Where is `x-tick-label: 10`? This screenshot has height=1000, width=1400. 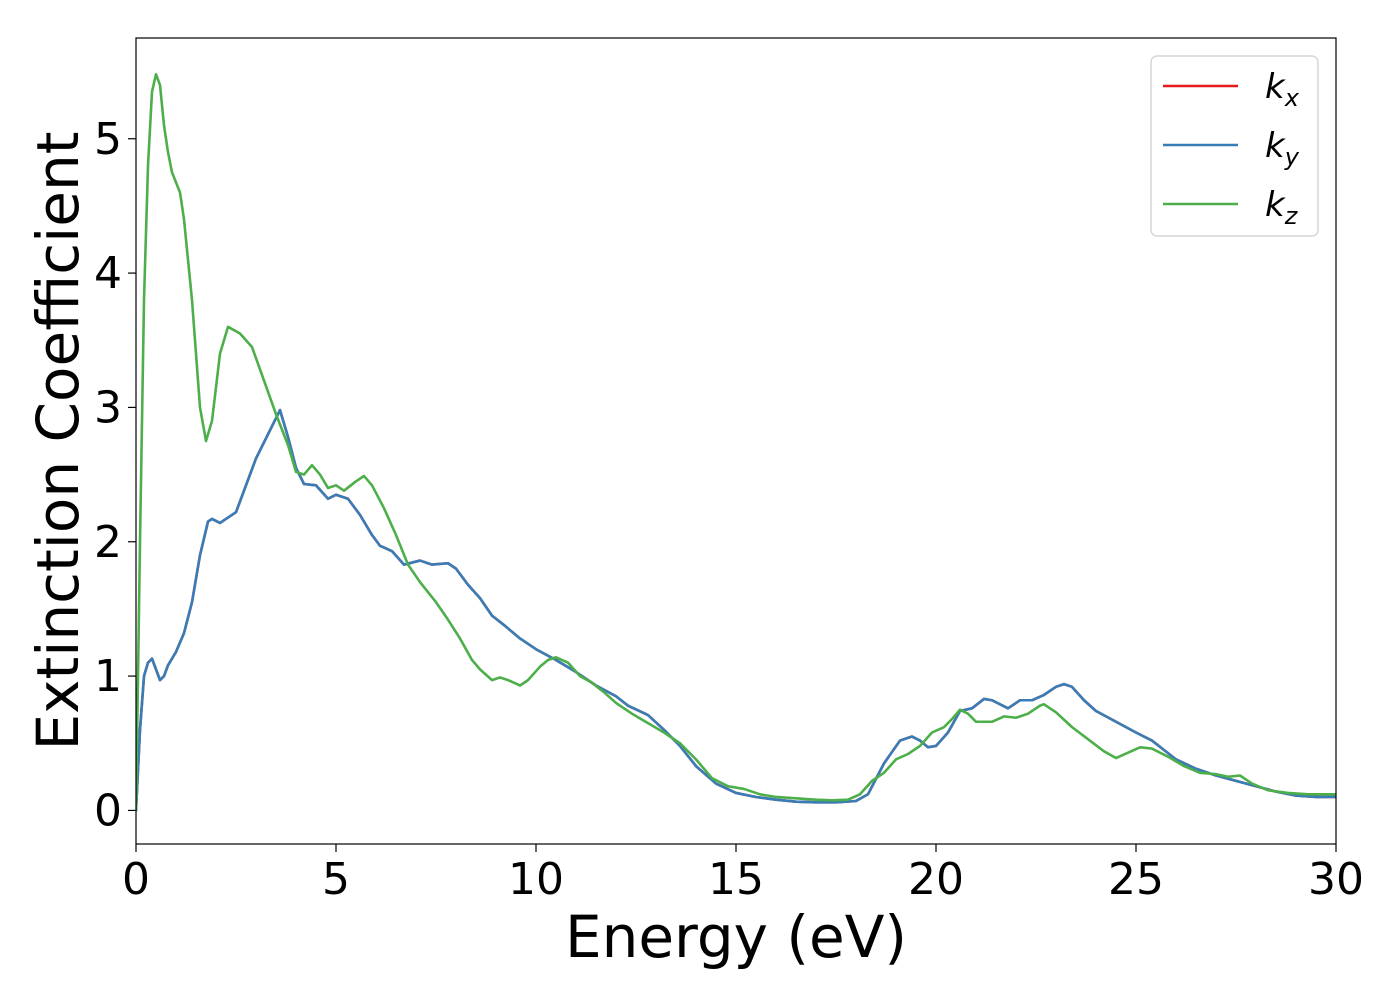 x-tick-label: 10 is located at coordinates (536, 879).